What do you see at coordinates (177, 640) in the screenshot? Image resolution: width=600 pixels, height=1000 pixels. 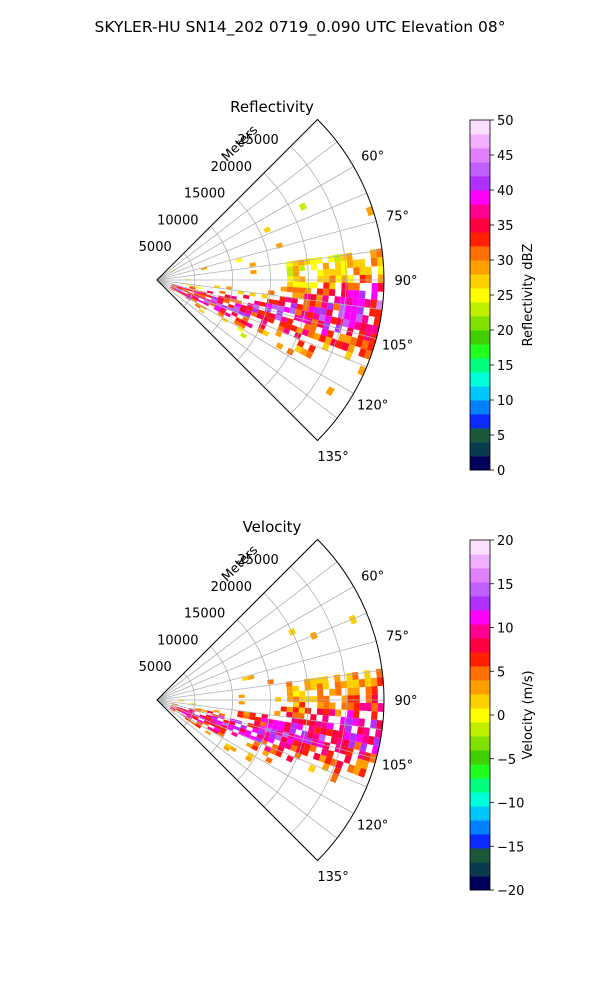 I see `radial-tick-label: 10000` at bounding box center [177, 640].